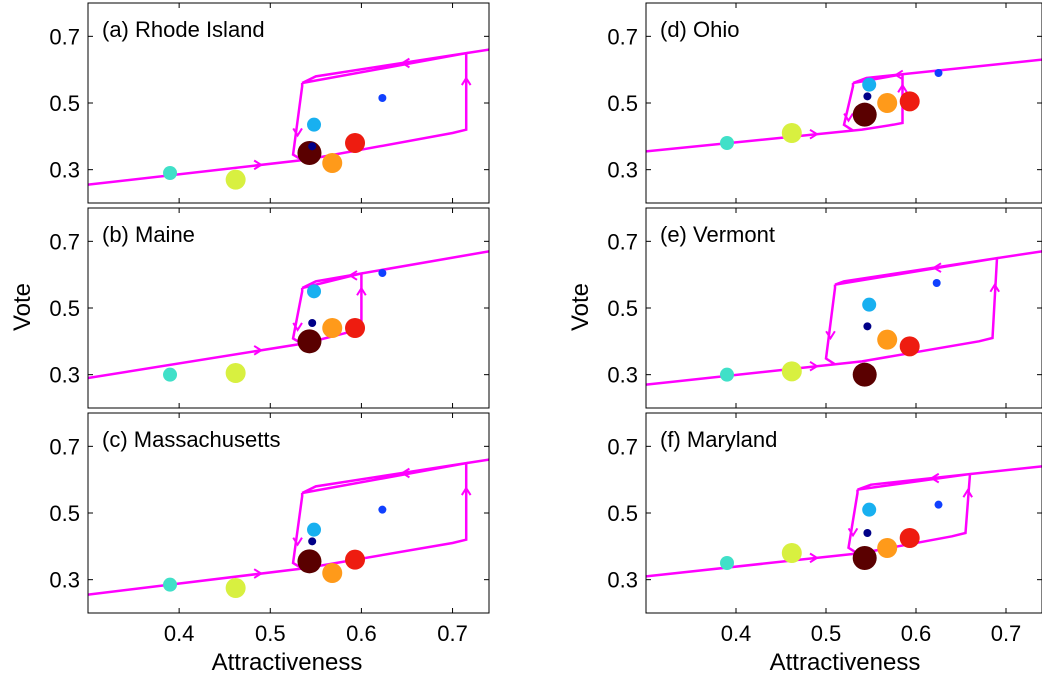  I want to click on y-axis-label-left: Vote, so click(22, 307).